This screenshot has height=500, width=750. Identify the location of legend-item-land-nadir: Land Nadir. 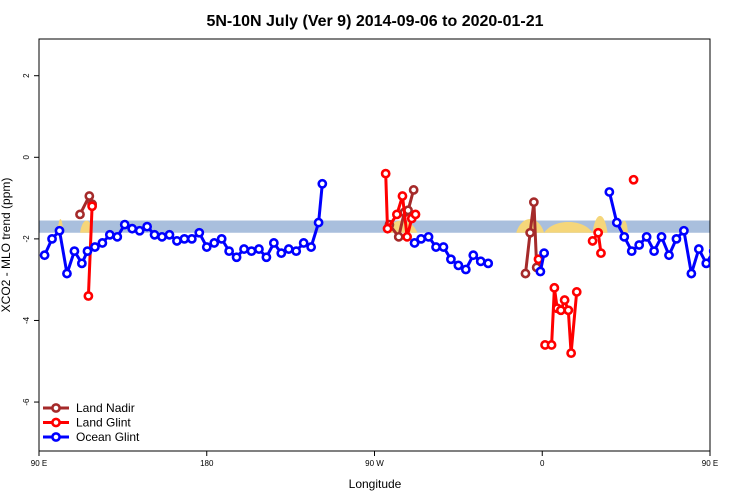
(89, 408).